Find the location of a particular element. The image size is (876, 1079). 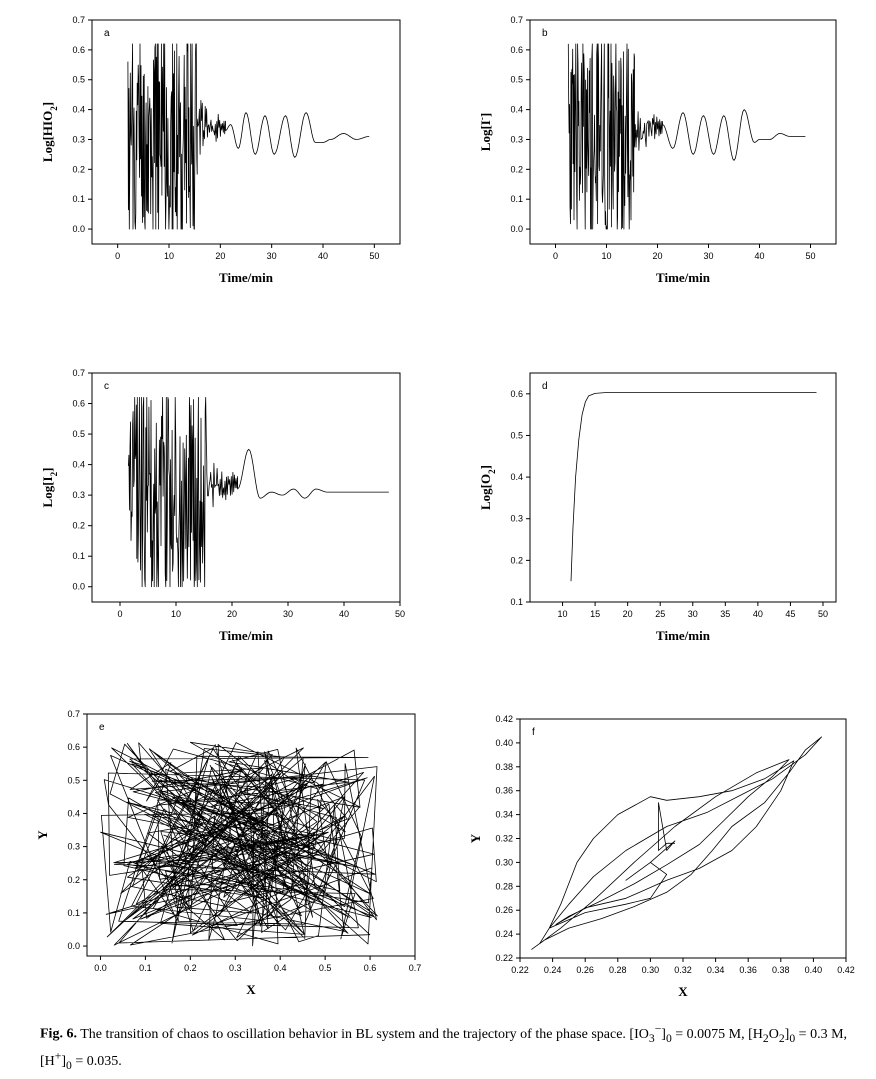

y-tick-label: 0.22 is located at coordinates (504, 958).